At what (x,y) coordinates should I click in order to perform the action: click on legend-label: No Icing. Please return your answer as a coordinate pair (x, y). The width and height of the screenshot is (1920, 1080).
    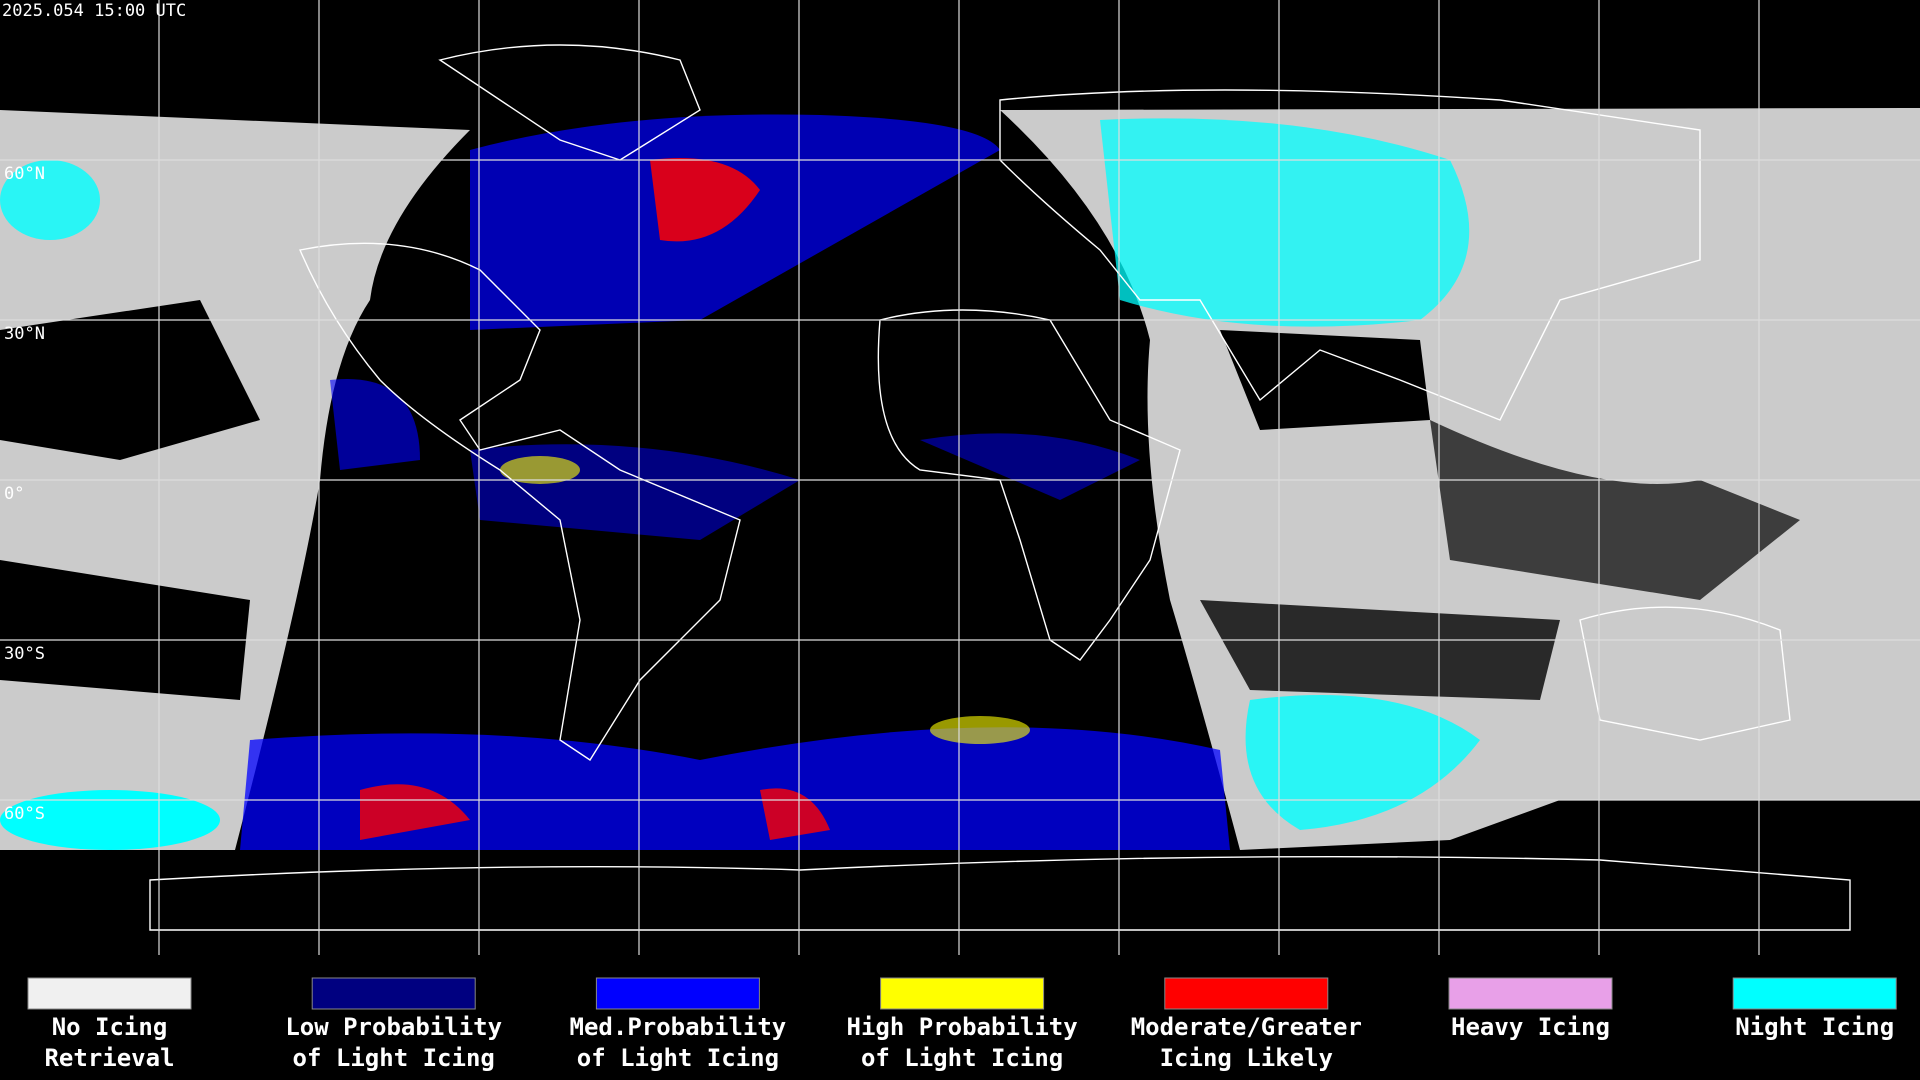
    Looking at the image, I should click on (110, 1027).